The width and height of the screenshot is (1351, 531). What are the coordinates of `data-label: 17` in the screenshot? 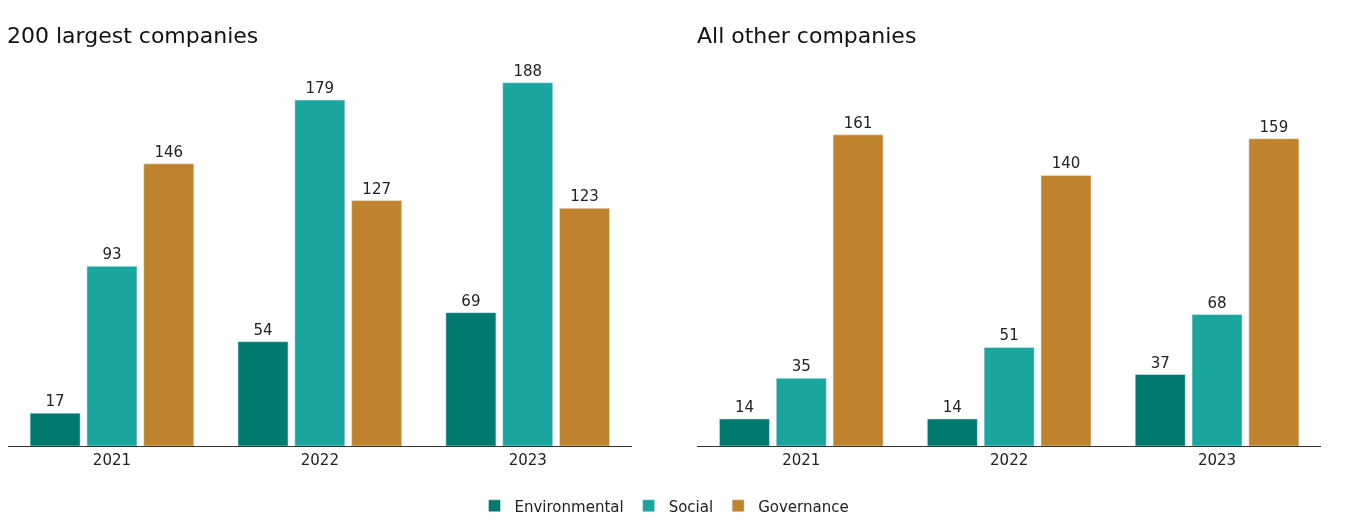 It's located at (55, 401).